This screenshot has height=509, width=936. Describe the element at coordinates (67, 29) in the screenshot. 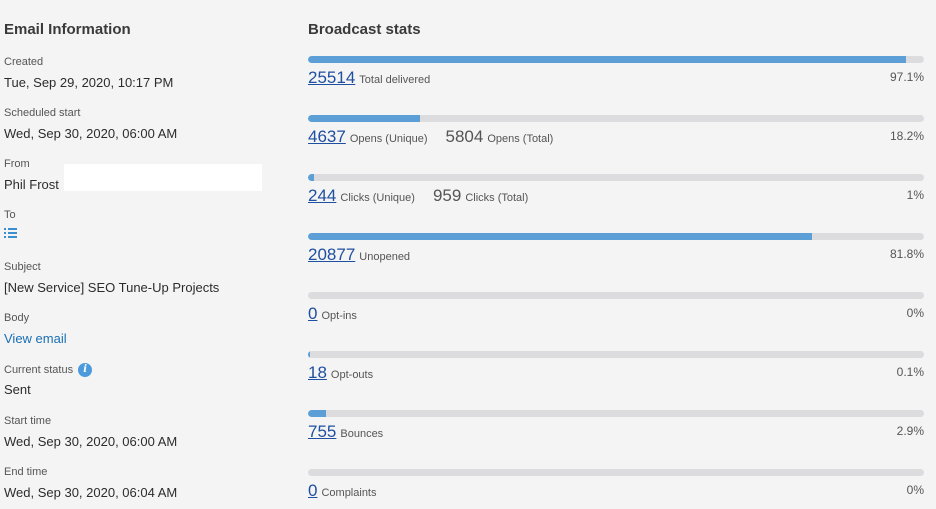

I see `email-information-title: Email Information` at that location.